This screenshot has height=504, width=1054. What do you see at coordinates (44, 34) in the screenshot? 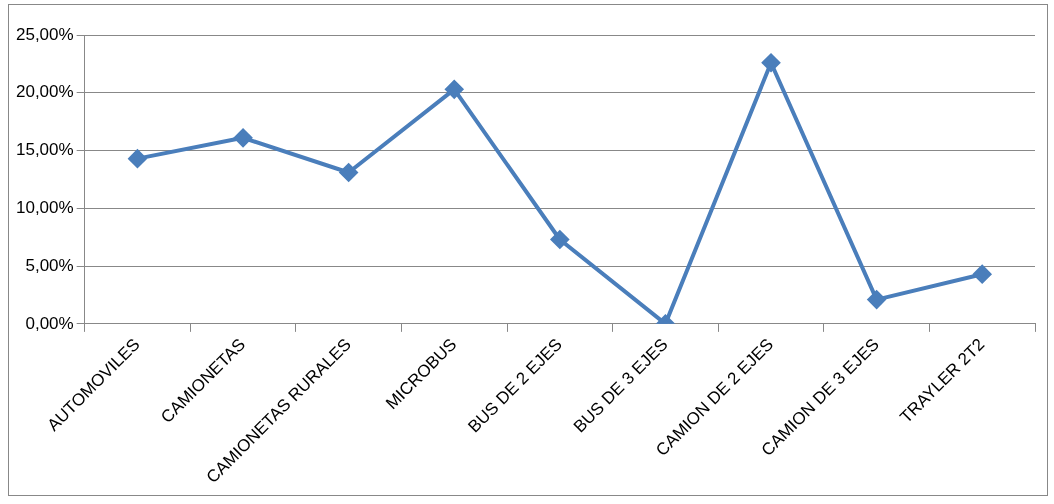
I see `y-tick-label: 25,00%` at bounding box center [44, 34].